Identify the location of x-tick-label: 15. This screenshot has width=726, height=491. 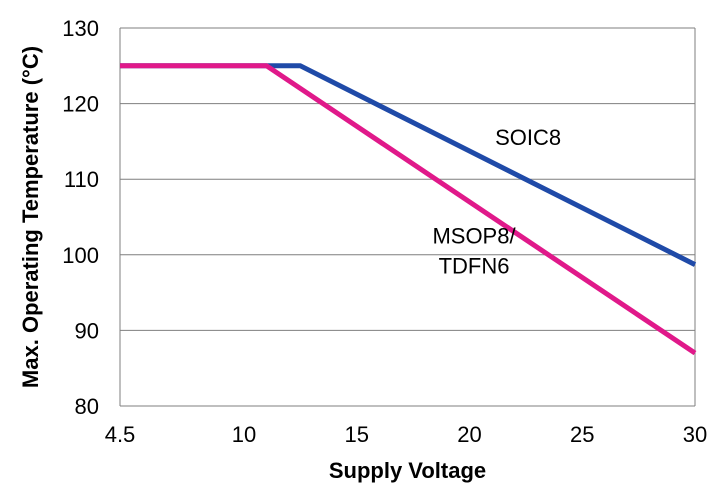
(357, 434).